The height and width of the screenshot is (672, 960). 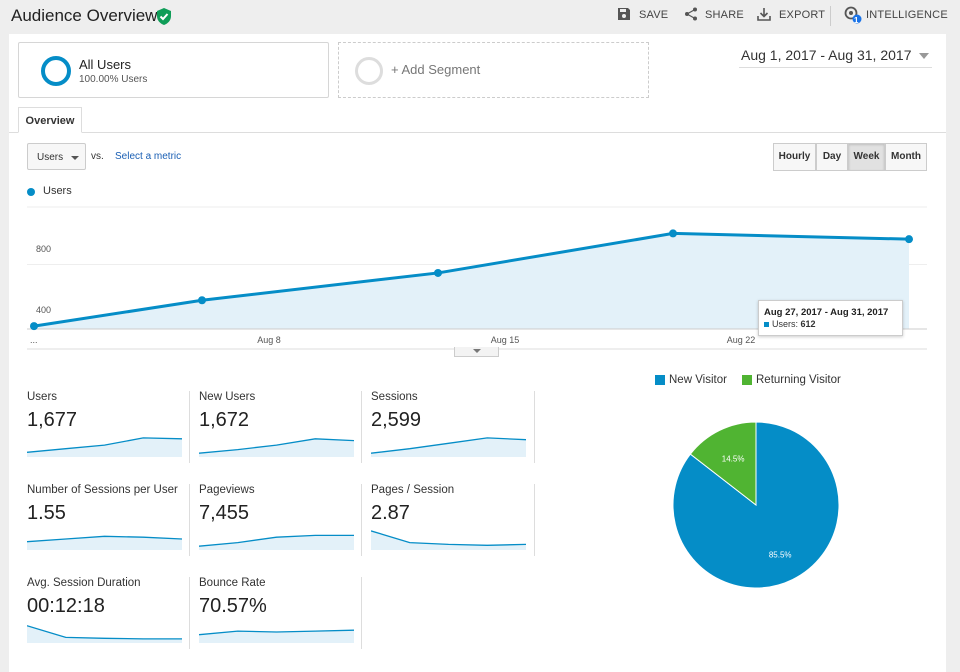 I want to click on granularity-month: Month, so click(x=906, y=157).